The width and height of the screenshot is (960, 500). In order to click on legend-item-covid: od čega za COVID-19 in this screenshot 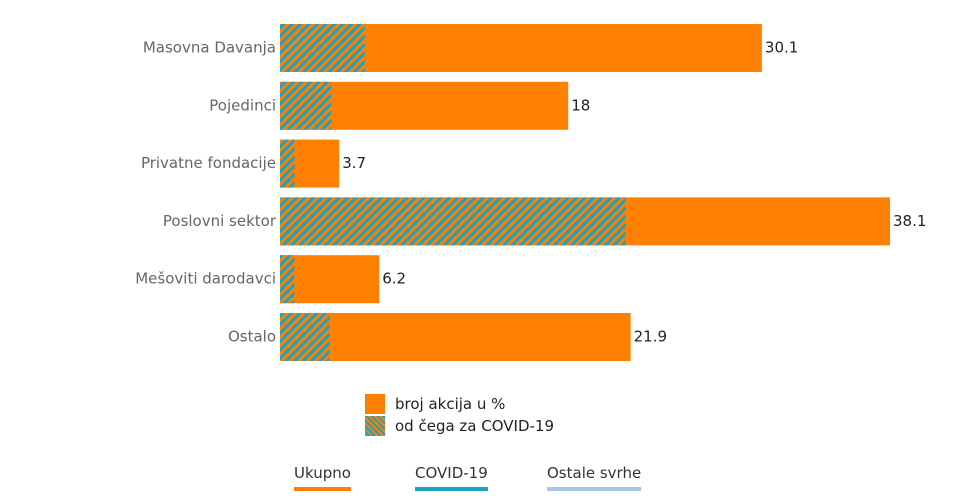, I will do `click(459, 426)`.